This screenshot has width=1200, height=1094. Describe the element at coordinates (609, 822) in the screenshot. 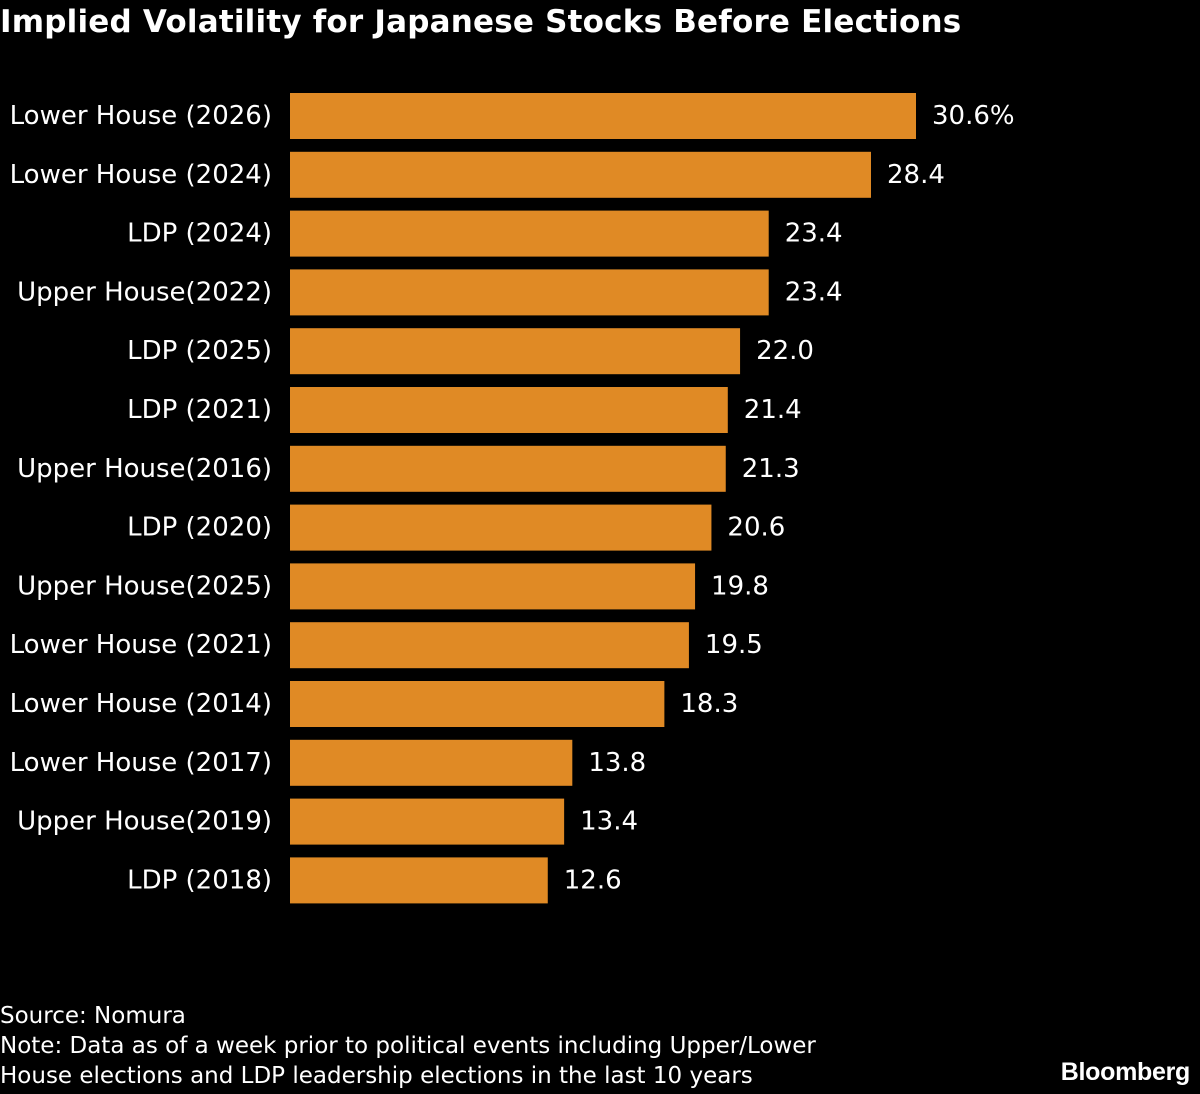

I see `value-label: 13.4` at that location.